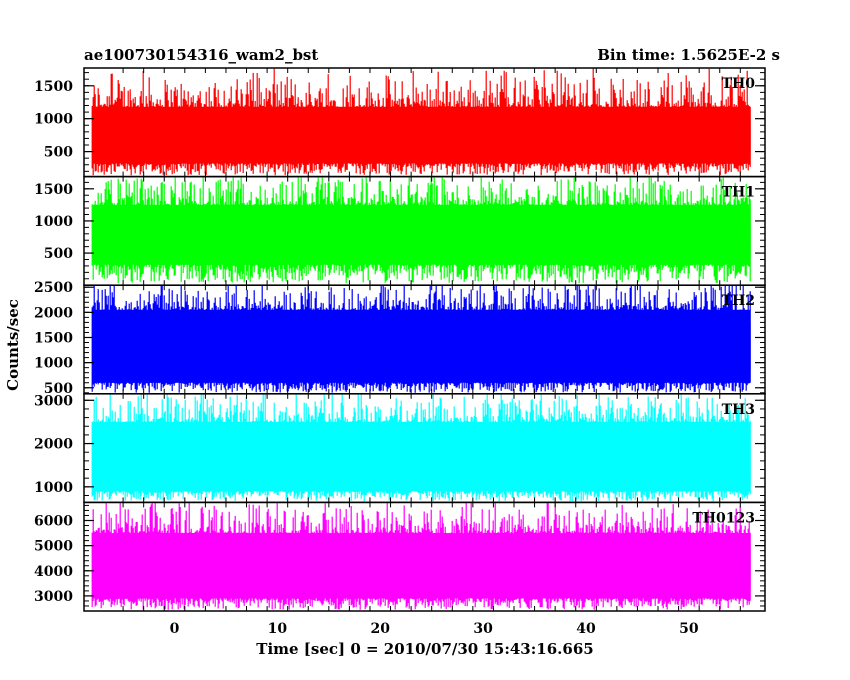 The image size is (850, 680). Describe the element at coordinates (739, 84) in the screenshot. I see `panel-label: TH0` at that location.